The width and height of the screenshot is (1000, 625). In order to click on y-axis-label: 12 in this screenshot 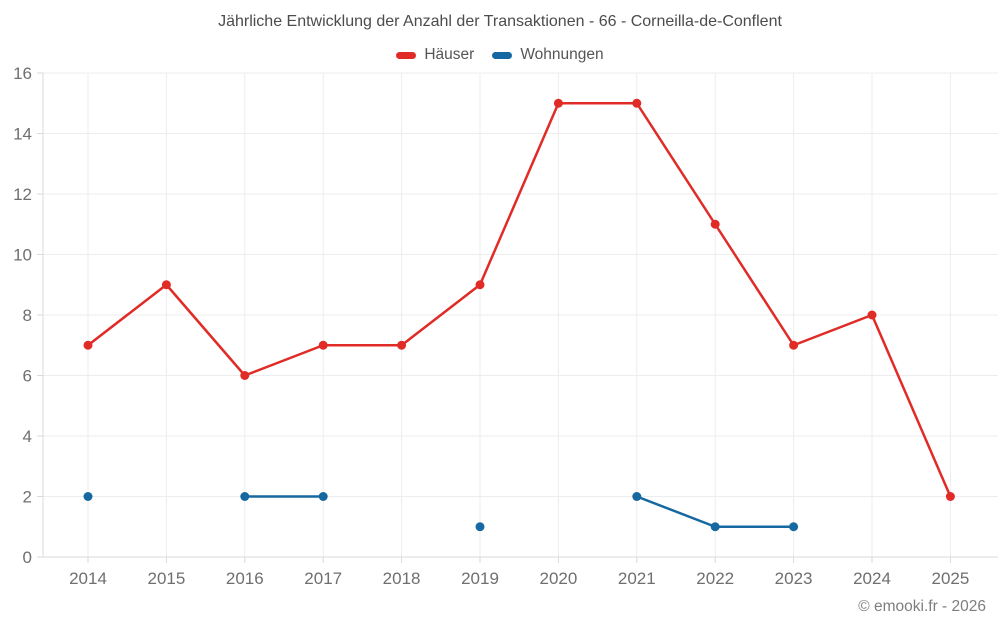, I will do `click(22, 194)`.